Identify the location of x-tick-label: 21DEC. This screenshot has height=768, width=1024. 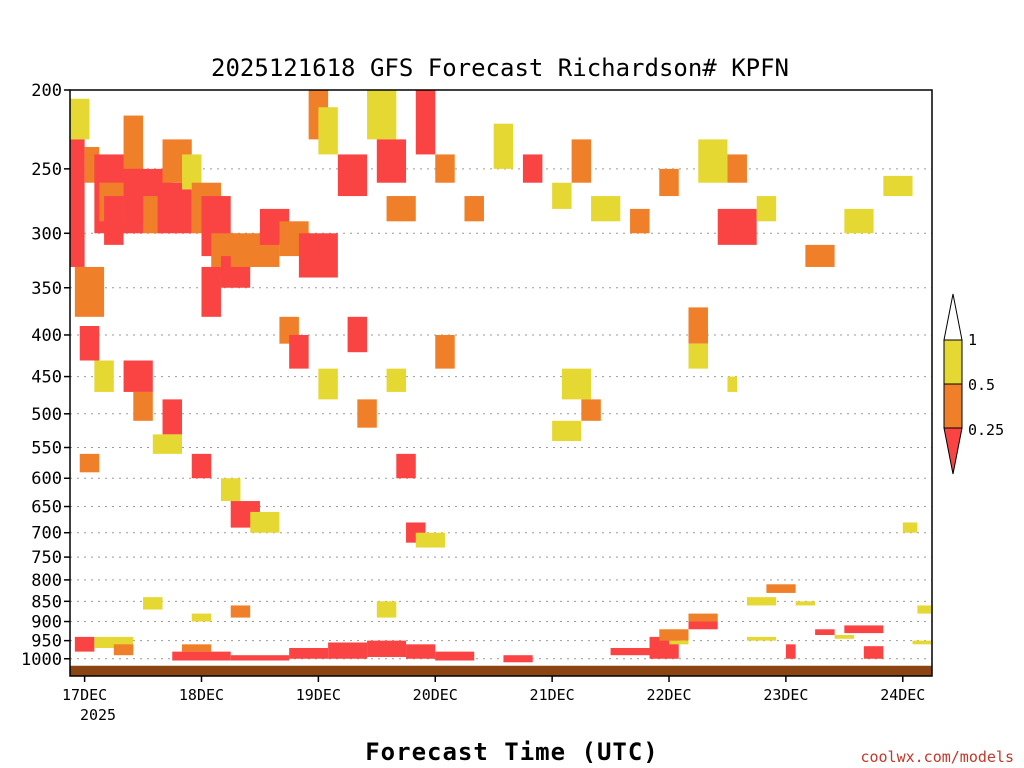
(552, 695).